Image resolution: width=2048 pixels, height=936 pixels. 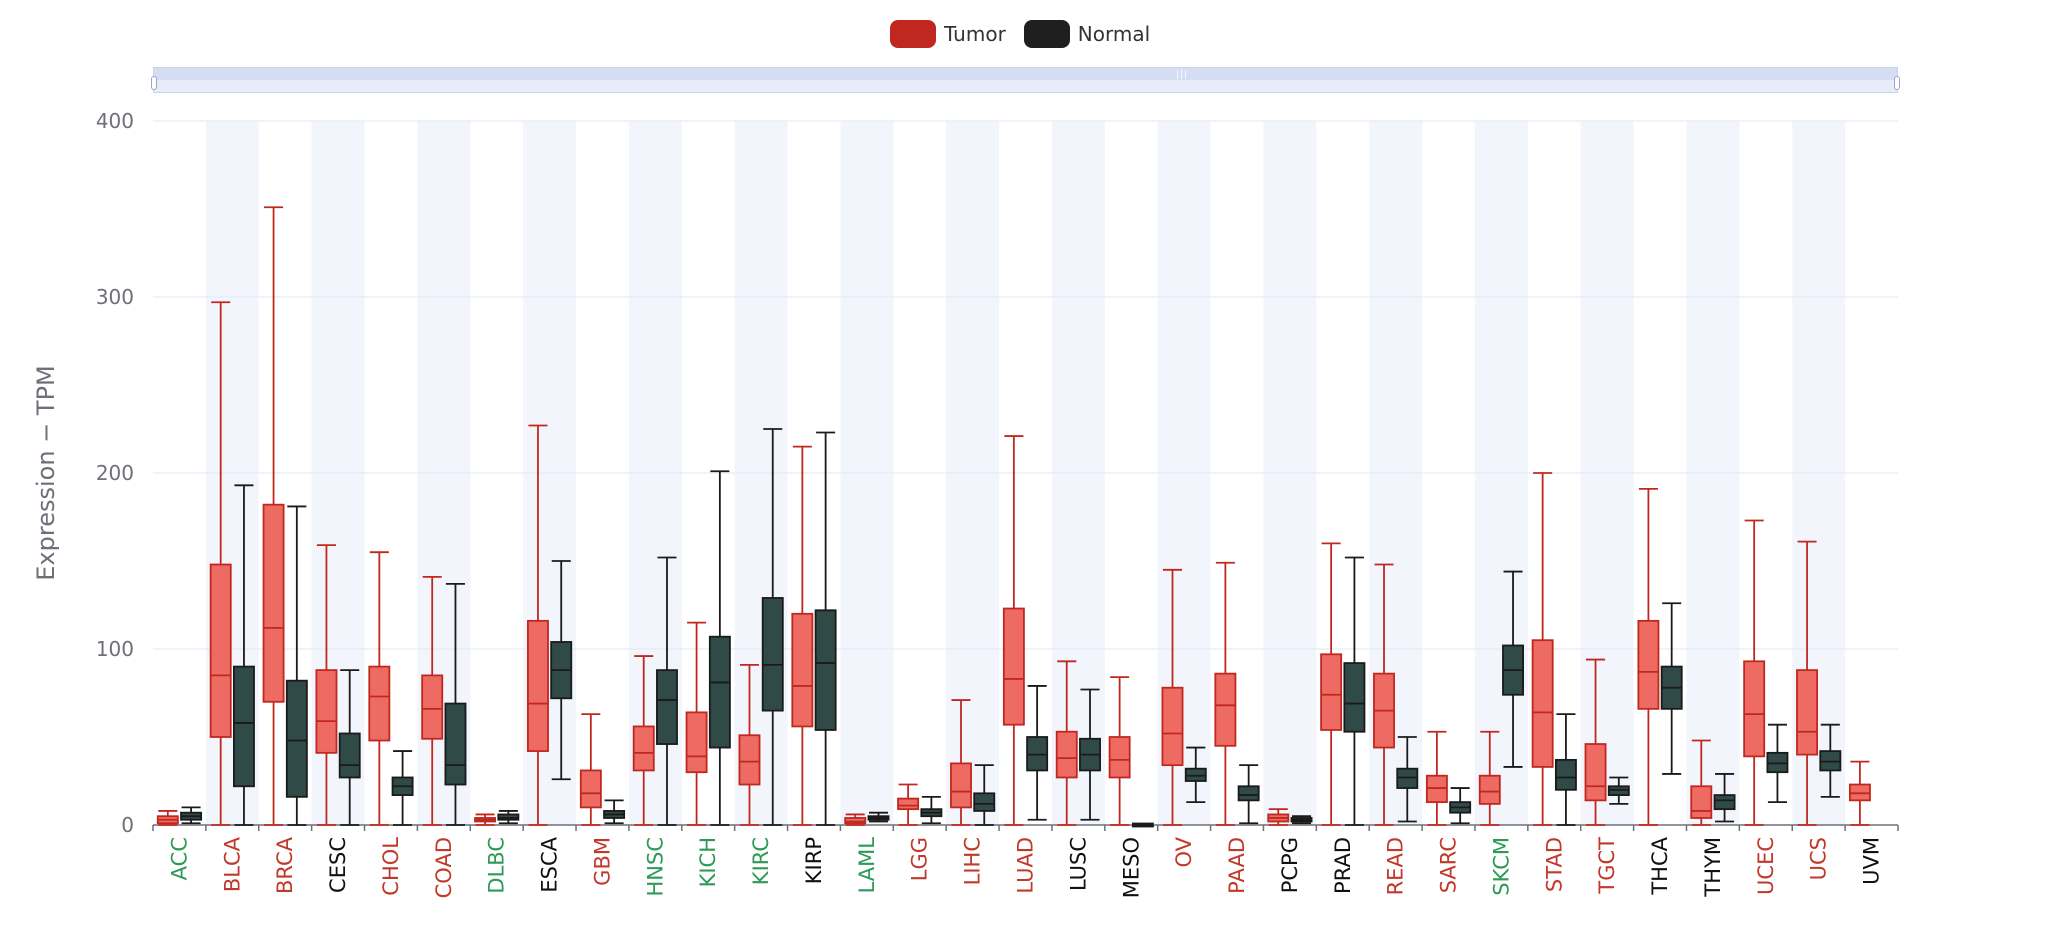 I want to click on x-tick-label: HNSC, so click(x=655, y=867).